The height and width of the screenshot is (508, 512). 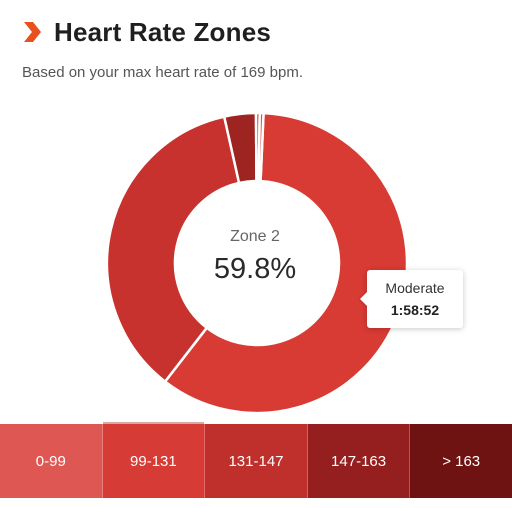 What do you see at coordinates (32, 32) in the screenshot?
I see `chevron-right-icon` at bounding box center [32, 32].